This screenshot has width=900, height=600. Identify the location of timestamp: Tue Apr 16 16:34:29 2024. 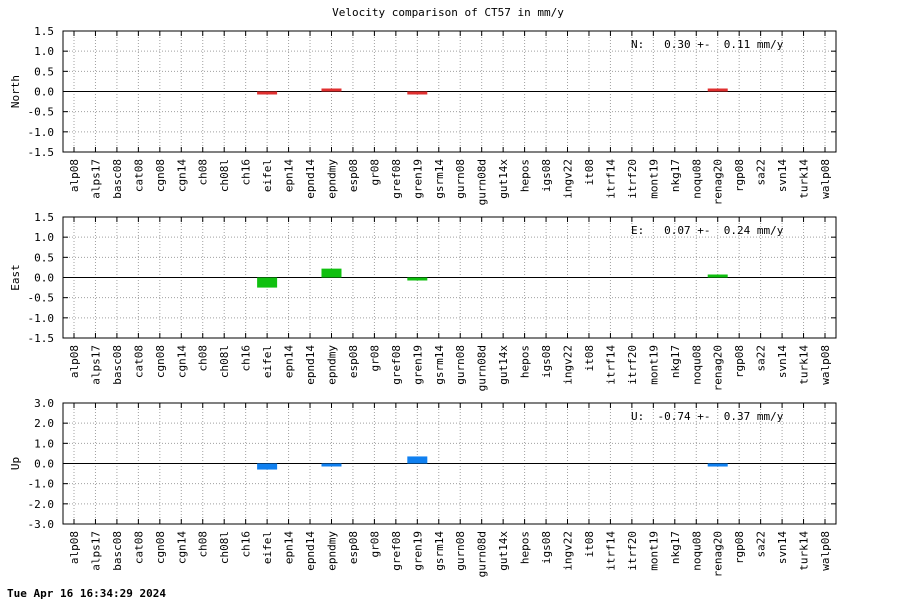
(86, 593).